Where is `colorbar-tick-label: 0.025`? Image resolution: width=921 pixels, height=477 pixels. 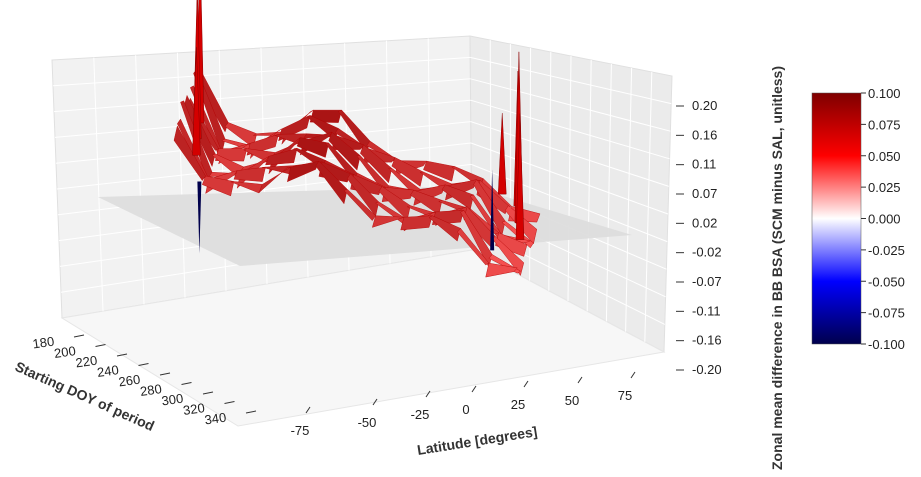
colorbar-tick-label: 0.025 is located at coordinates (884, 187).